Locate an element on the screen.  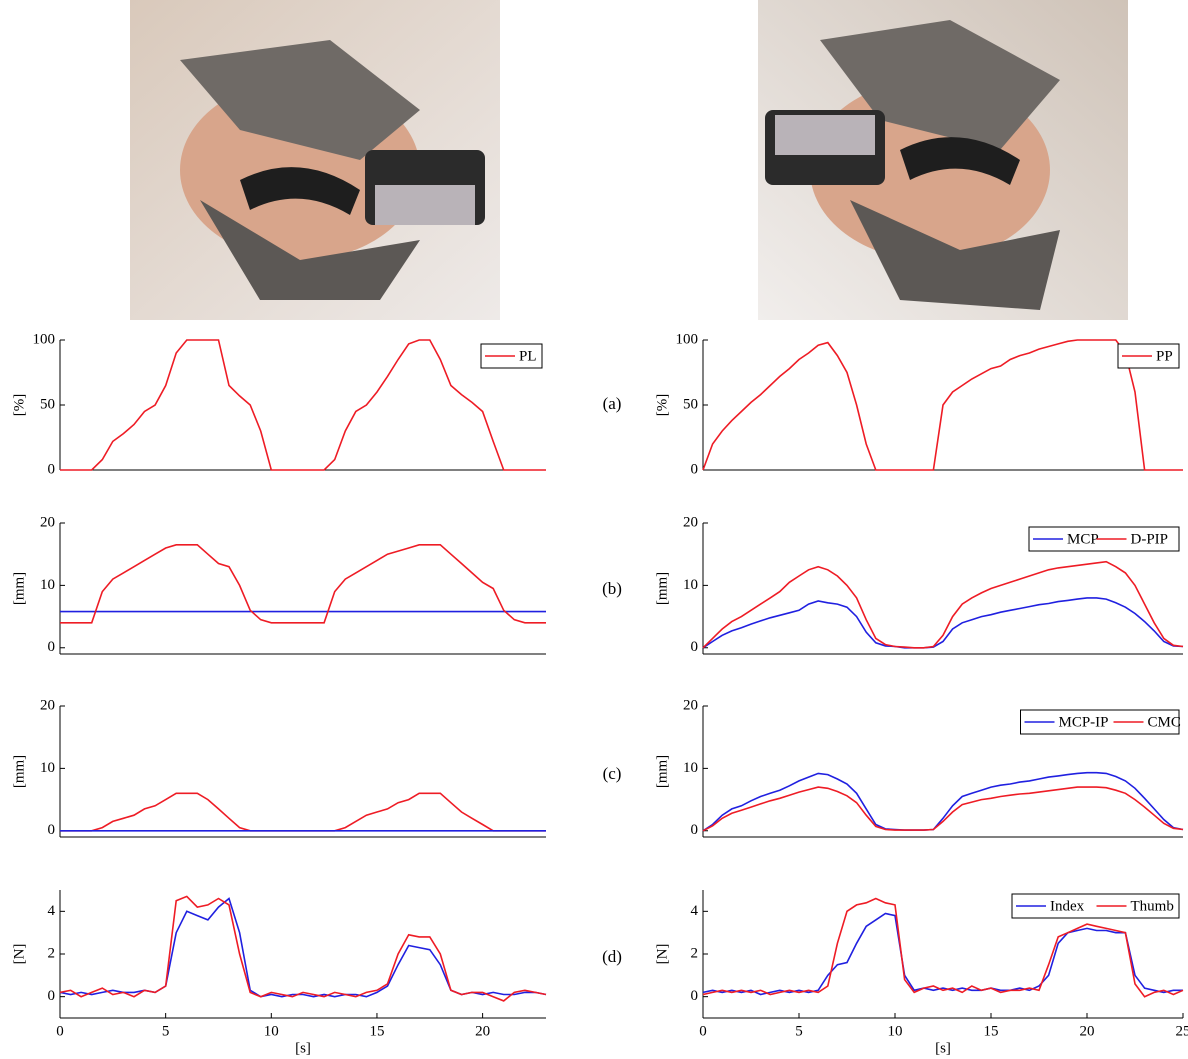
legend-label: Index is located at coordinates (1067, 906).